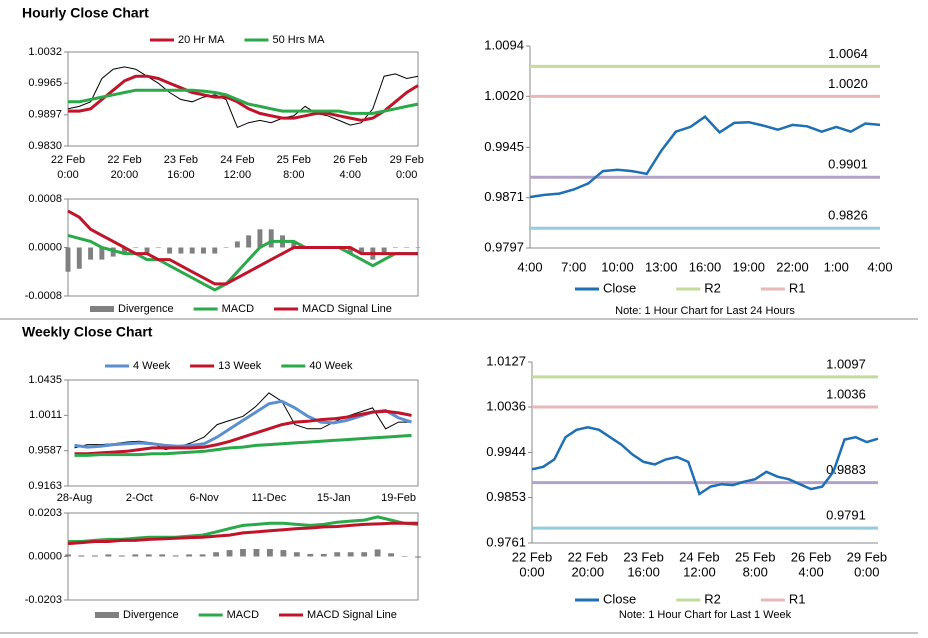 The height and width of the screenshot is (638, 928). I want to click on x-tick-label: 11-Dec, so click(269, 498).